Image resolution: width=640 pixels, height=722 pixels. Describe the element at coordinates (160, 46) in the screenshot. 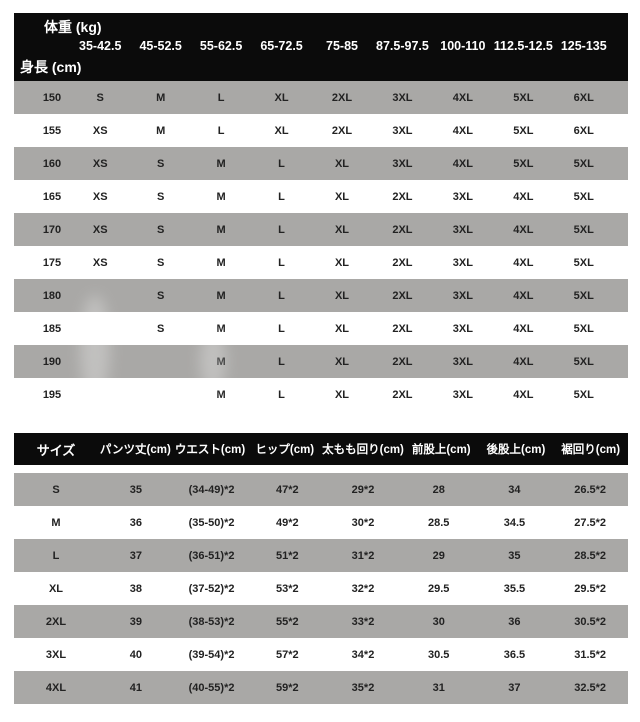

I see `weight-range-cell: 45-52.5` at that location.